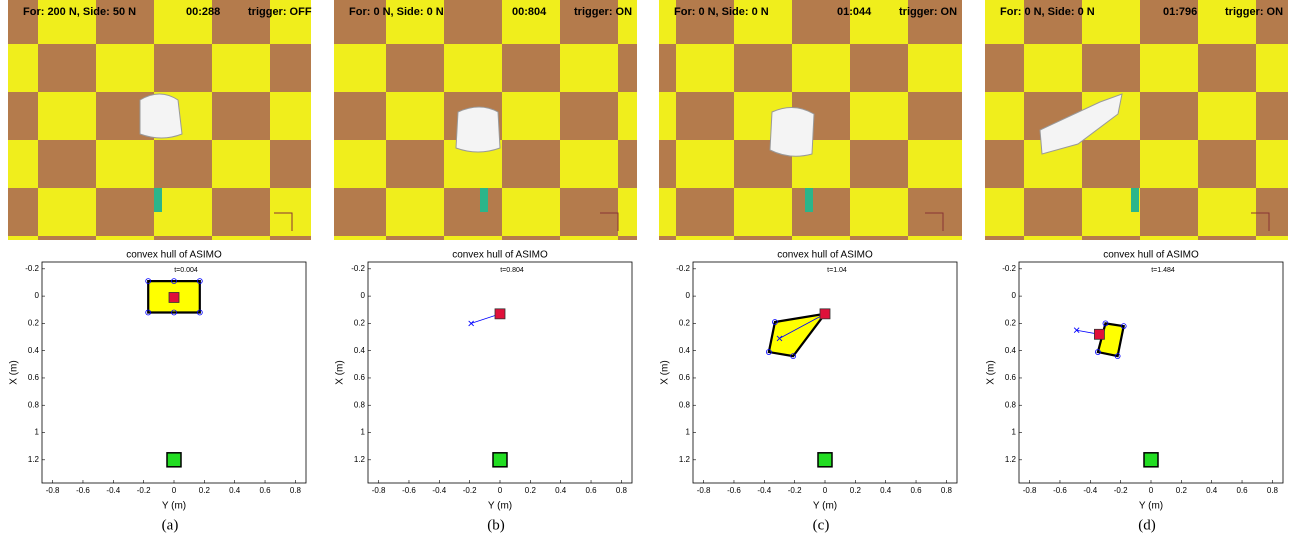 The image size is (1291, 542). Describe the element at coordinates (1030, 490) in the screenshot. I see `x-tick-label: -0.8` at that location.